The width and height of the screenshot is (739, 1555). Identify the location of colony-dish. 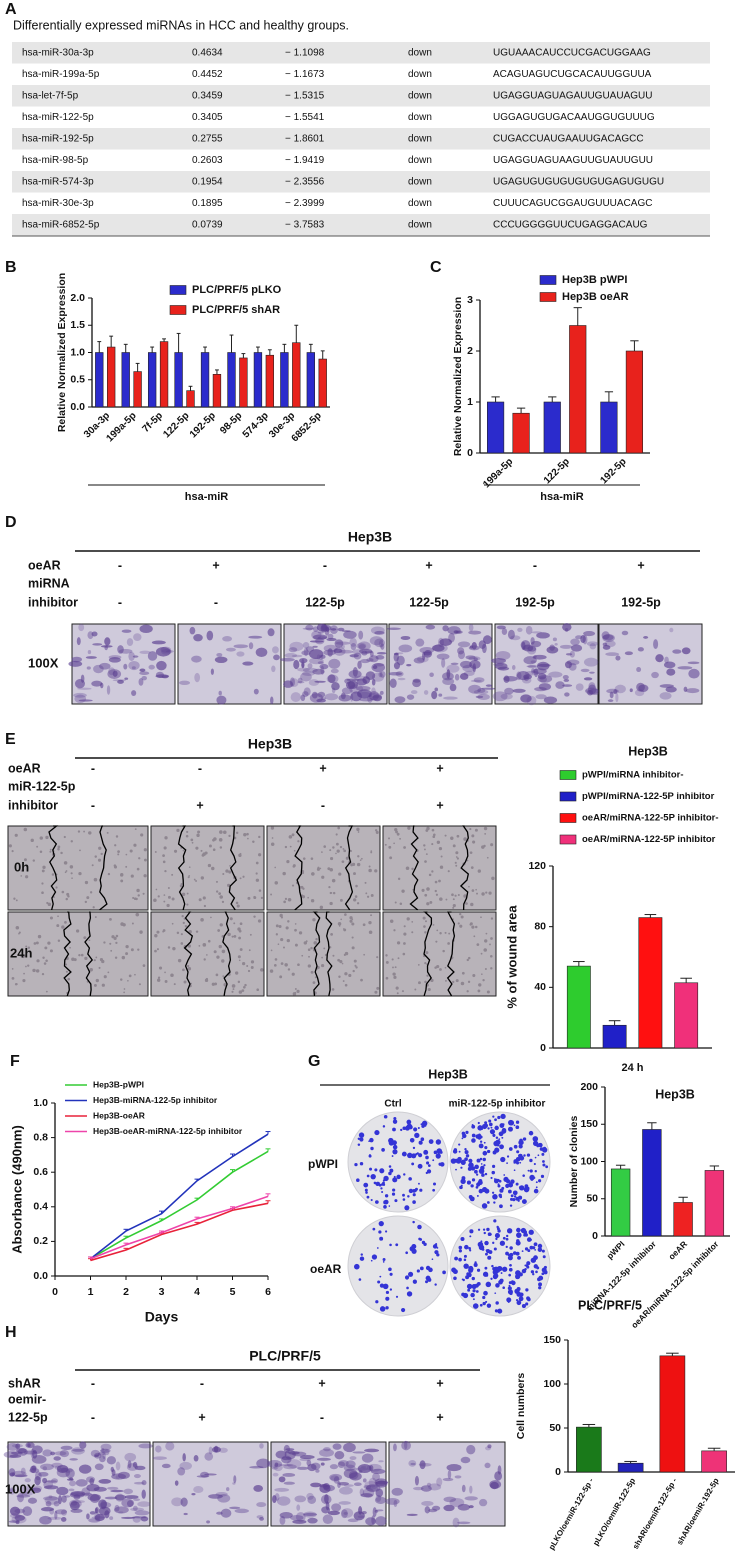
(500, 1266).